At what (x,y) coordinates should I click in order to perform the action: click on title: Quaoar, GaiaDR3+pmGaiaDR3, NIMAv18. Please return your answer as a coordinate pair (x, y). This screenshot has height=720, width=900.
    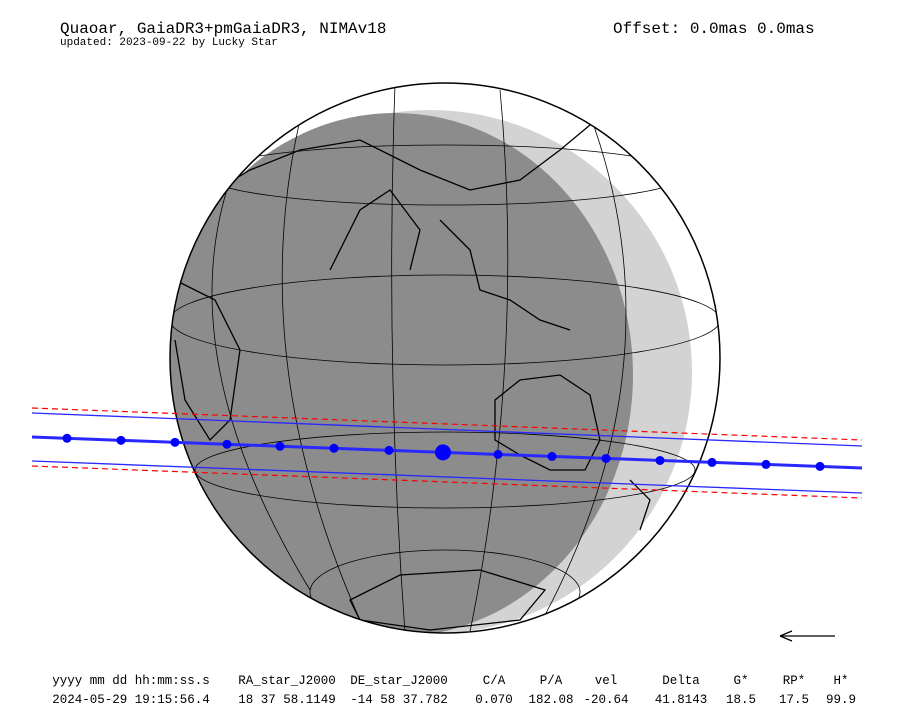
    Looking at the image, I should click on (223, 29).